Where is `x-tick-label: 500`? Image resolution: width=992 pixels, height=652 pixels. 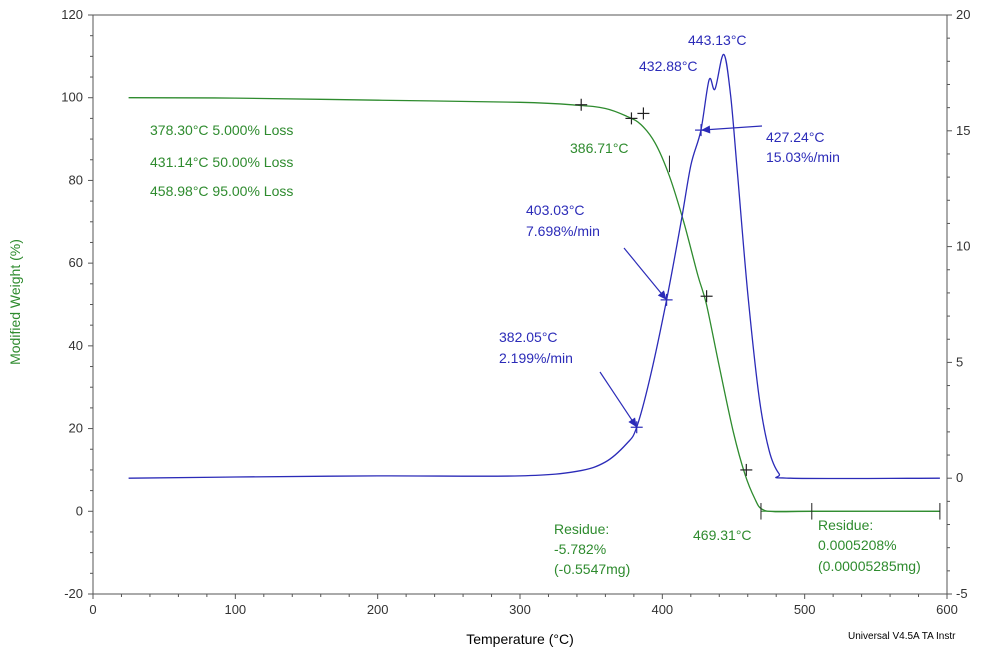
x-tick-label: 500 is located at coordinates (805, 609).